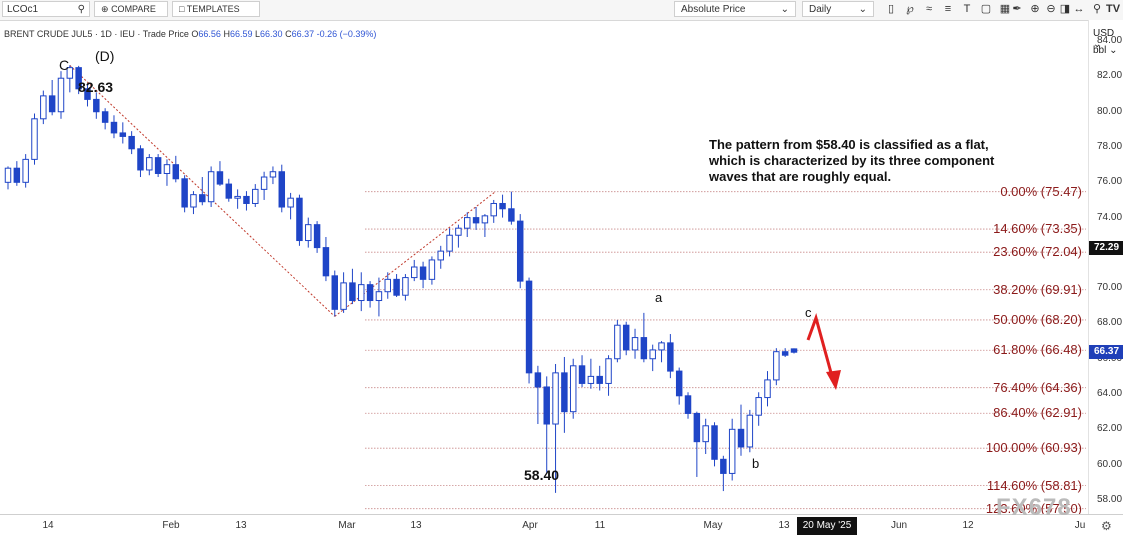  Describe the element at coordinates (659, 297) in the screenshot. I see `wave-a-label: a` at that location.